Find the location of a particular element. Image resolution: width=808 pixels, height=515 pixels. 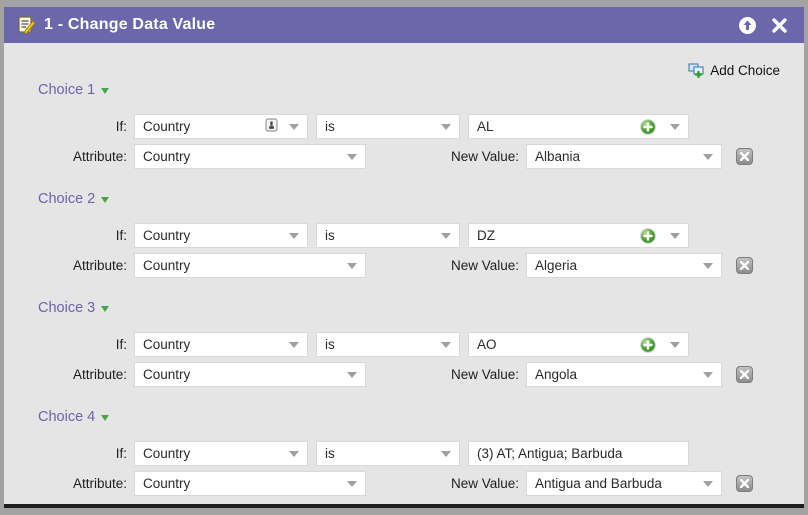

add-choice-label: Add Choice is located at coordinates (745, 70).